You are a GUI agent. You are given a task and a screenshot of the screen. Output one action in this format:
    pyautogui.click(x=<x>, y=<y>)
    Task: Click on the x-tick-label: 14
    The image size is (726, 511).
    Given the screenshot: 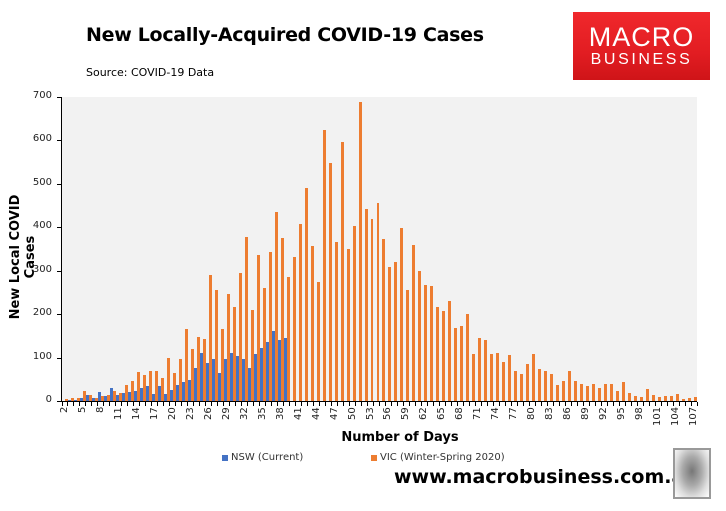 What is the action you would take?
    pyautogui.click(x=136, y=413)
    